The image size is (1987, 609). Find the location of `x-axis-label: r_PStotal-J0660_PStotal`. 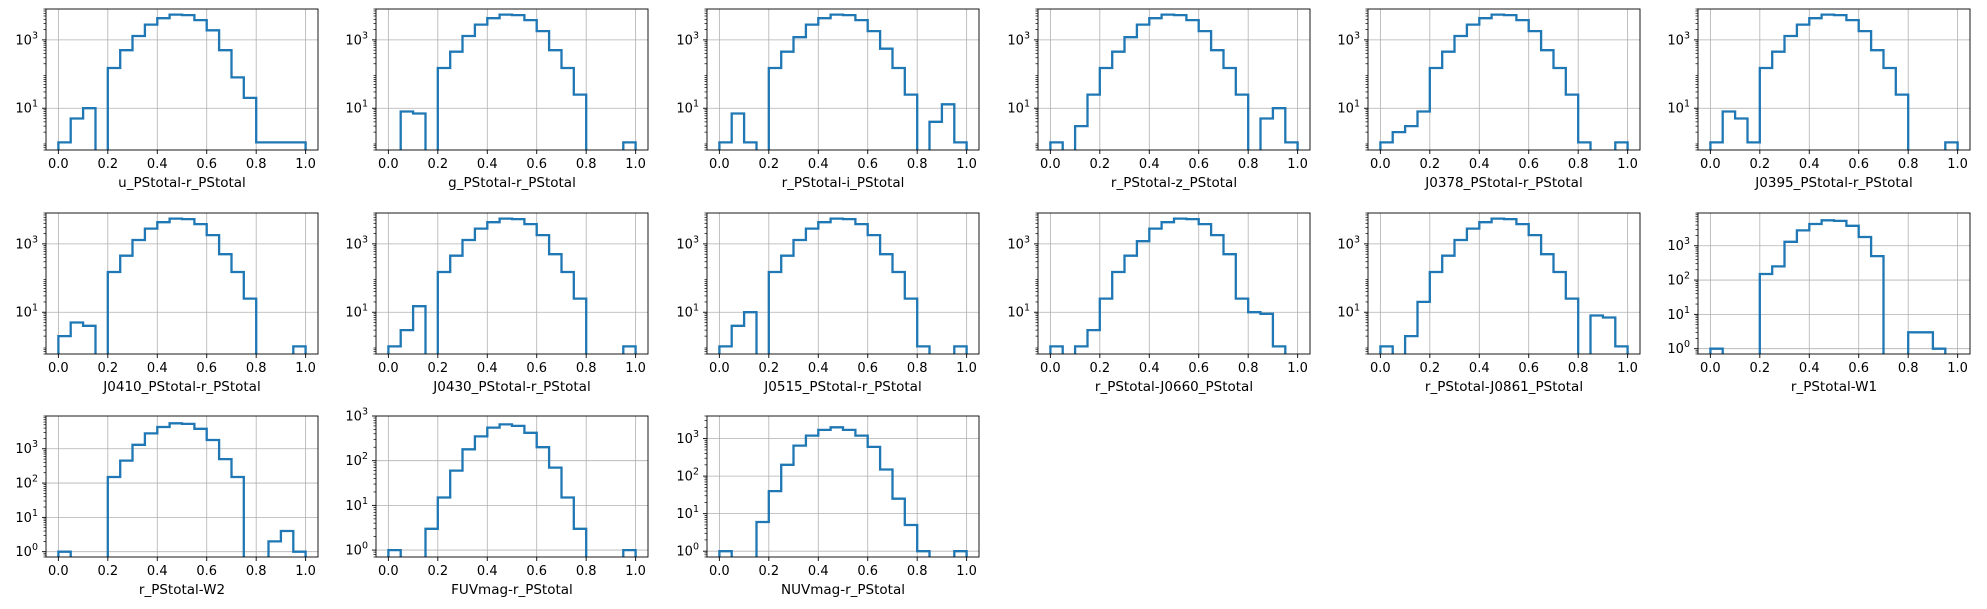

x-axis-label: r_PStotal-J0660_PStotal is located at coordinates (1174, 387).